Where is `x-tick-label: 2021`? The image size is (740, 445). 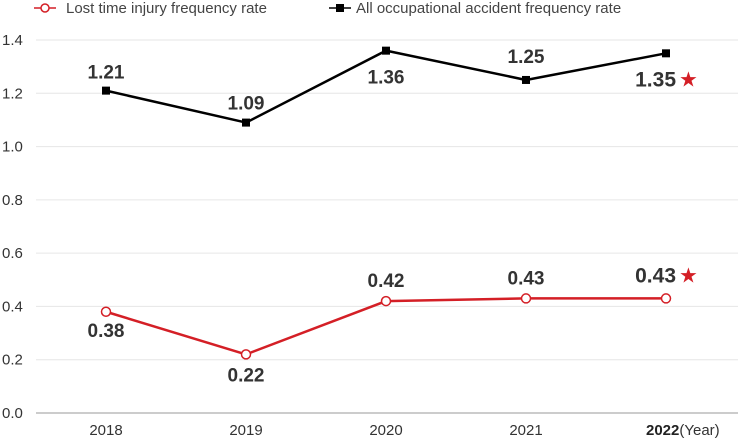 x-tick-label: 2021 is located at coordinates (525, 430).